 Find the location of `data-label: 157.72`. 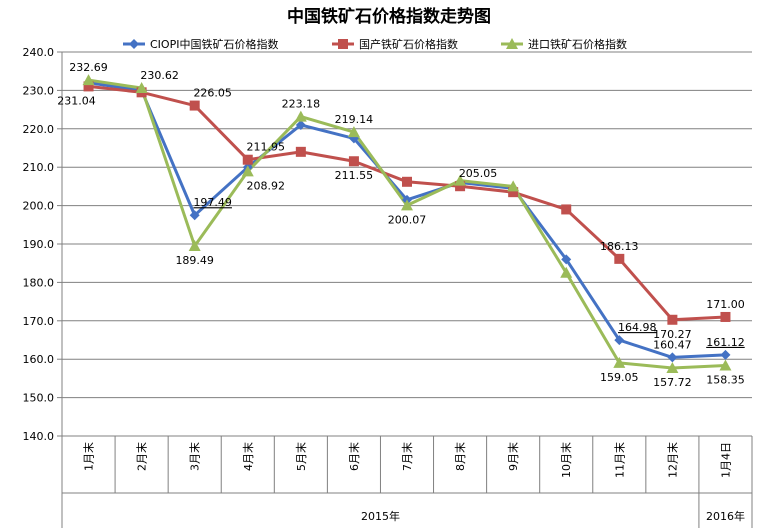

data-label: 157.72 is located at coordinates (672, 382).